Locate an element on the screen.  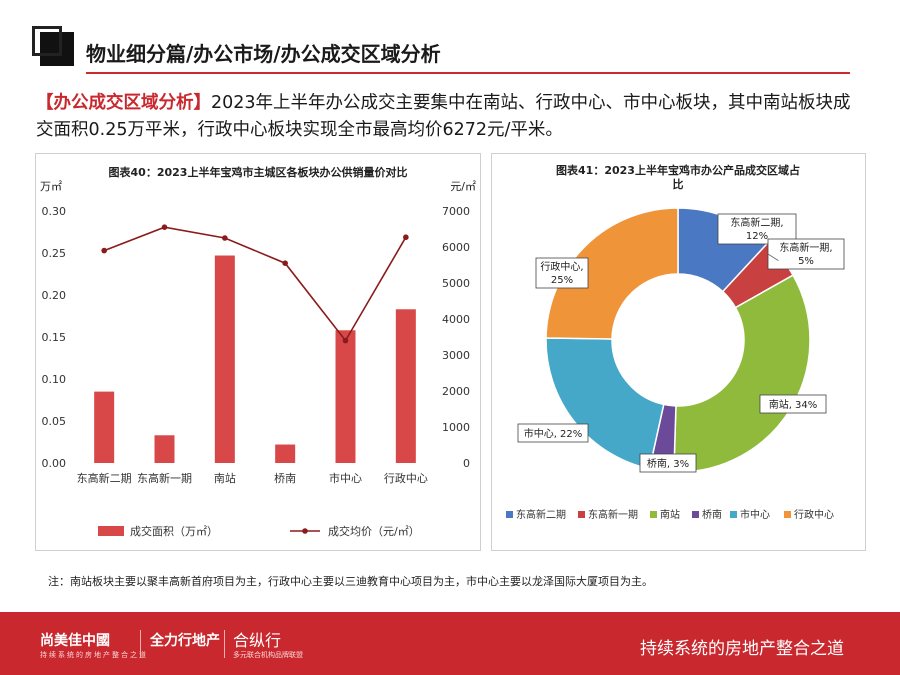
y-left-tick-label: 0.15 is located at coordinates (54, 337).